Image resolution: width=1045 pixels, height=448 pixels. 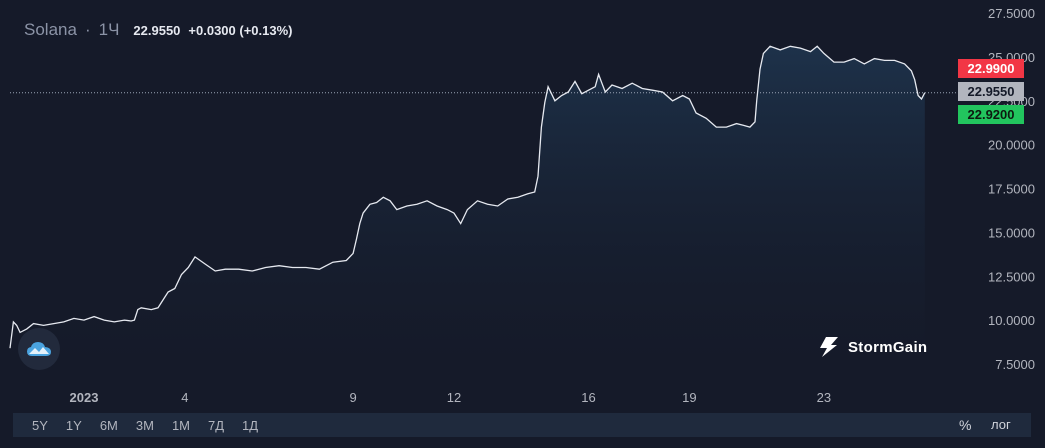 I want to click on range-button-1m: 1M, so click(x=180, y=425).